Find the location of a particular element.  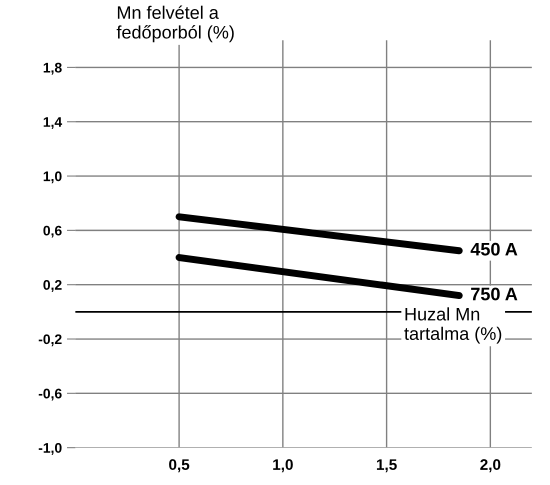

y-tick-label: 0,2 is located at coordinates (52, 286).